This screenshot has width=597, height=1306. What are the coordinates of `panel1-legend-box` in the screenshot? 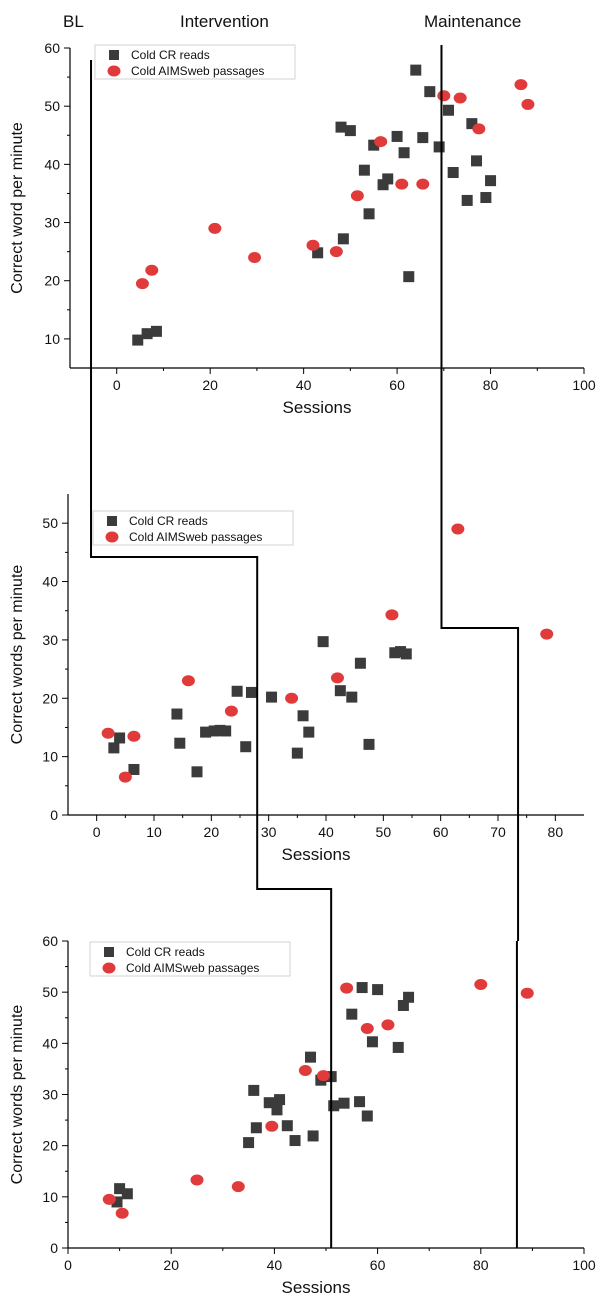 It's located at (195, 62).